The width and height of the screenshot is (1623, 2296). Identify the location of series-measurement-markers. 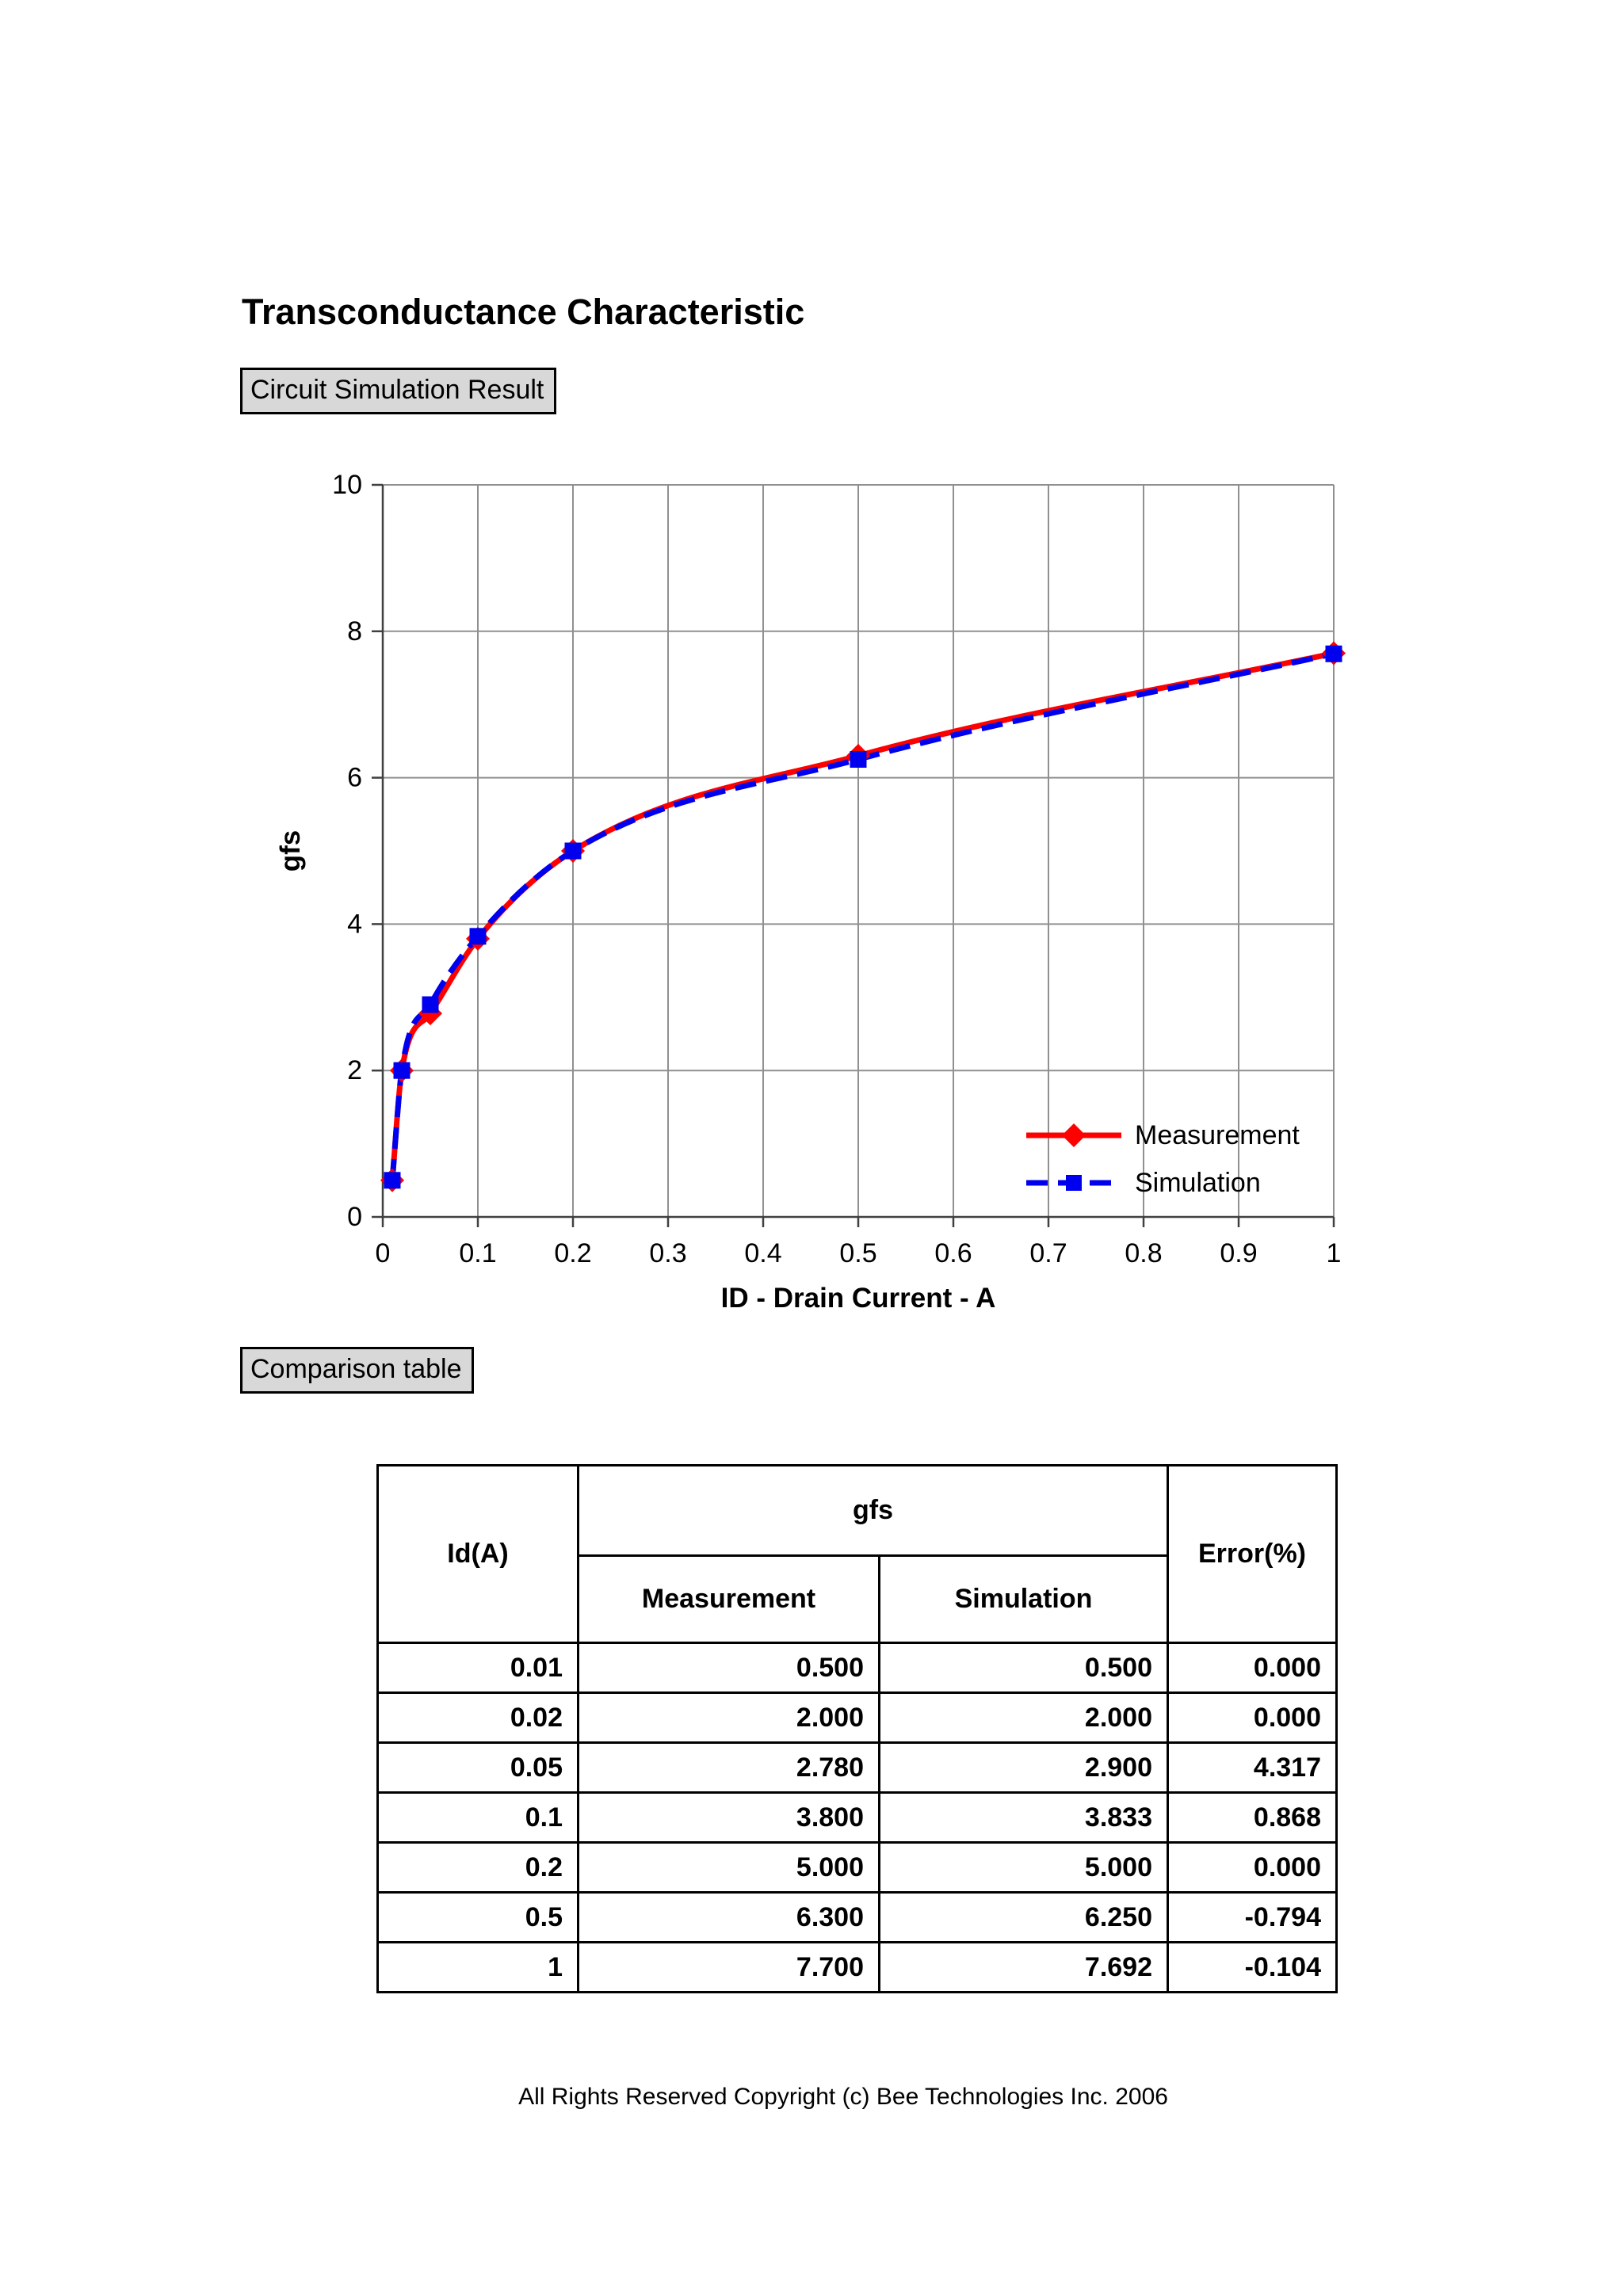
(863, 916).